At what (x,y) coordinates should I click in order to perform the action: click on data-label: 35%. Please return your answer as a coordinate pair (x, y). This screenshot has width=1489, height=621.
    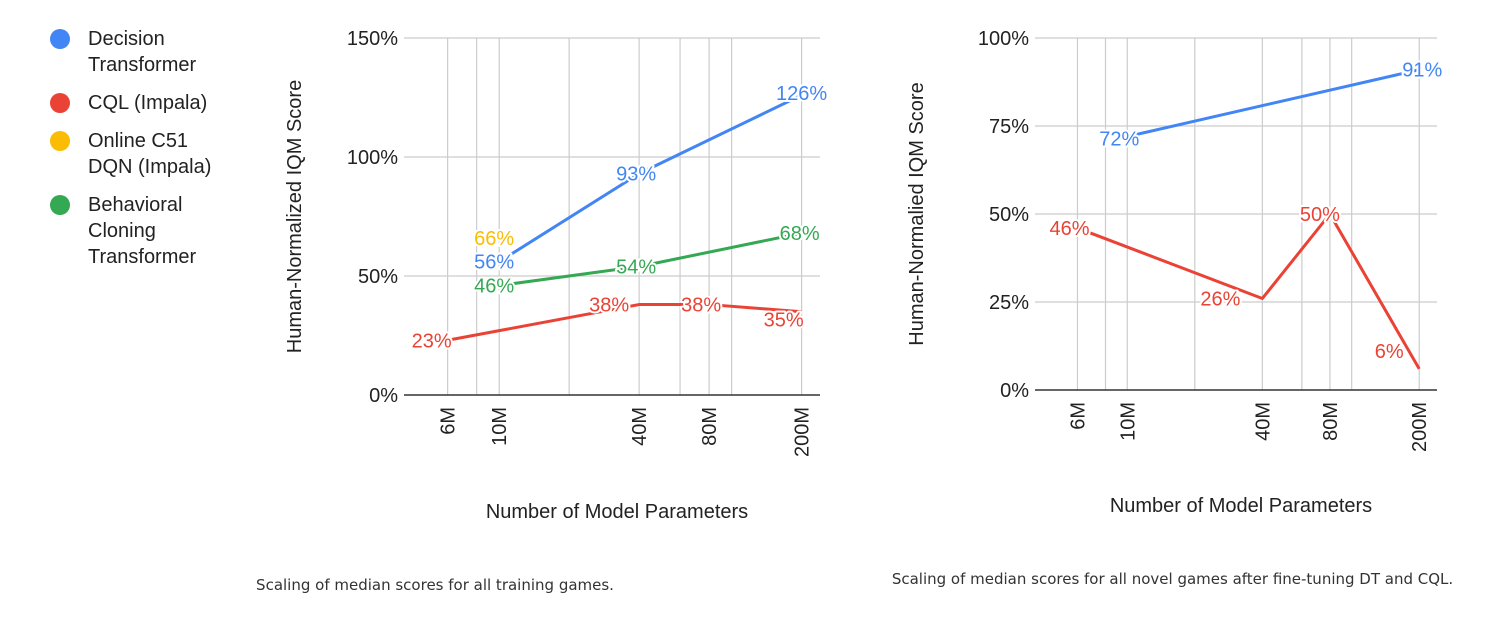
    Looking at the image, I should click on (784, 321).